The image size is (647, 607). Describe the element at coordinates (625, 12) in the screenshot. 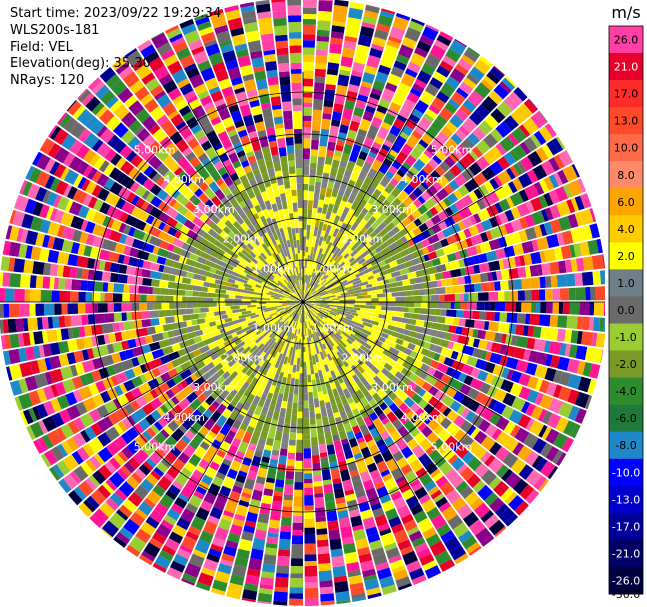

I see `colorbar-unit: m/s` at that location.